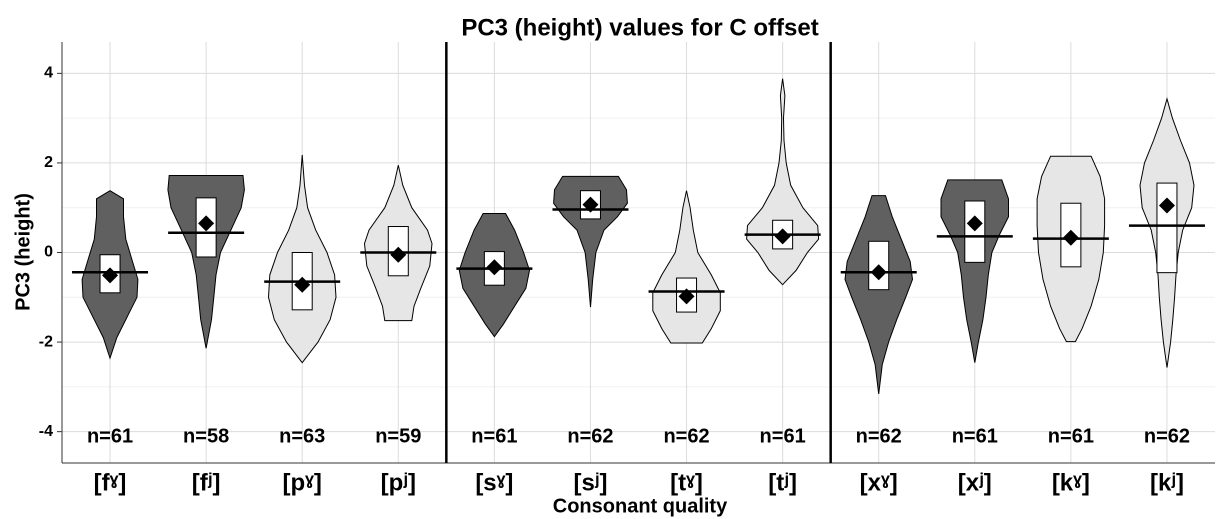 This screenshot has height=519, width=1219. What do you see at coordinates (398, 482) in the screenshot?
I see `x-tick-label: [pʲ]` at bounding box center [398, 482].